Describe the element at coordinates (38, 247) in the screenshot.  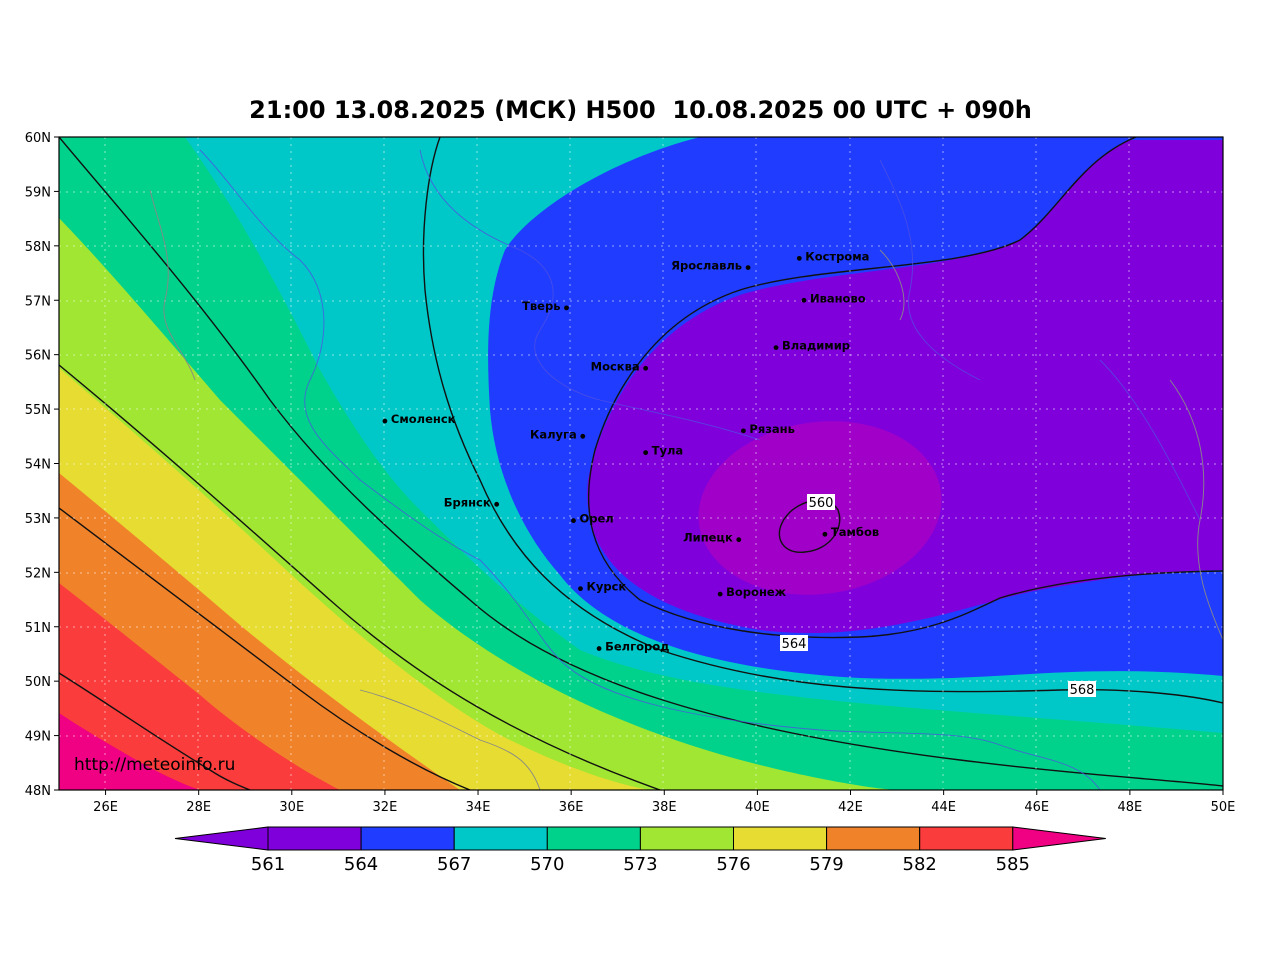
I see `lat-tick-label: 58N` at that location.